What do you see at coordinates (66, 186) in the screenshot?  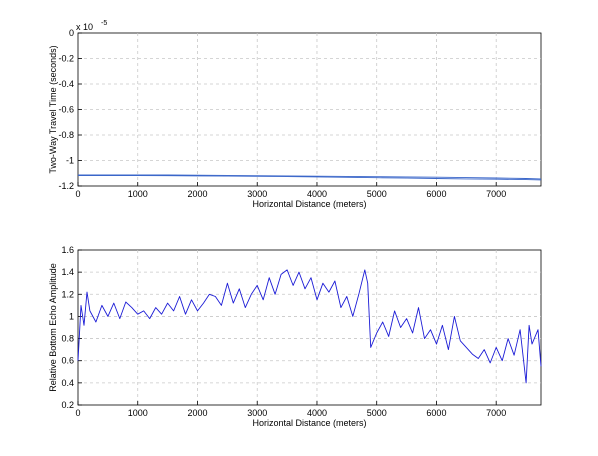 I see `tt-y-tick-label: -1.2` at bounding box center [66, 186].